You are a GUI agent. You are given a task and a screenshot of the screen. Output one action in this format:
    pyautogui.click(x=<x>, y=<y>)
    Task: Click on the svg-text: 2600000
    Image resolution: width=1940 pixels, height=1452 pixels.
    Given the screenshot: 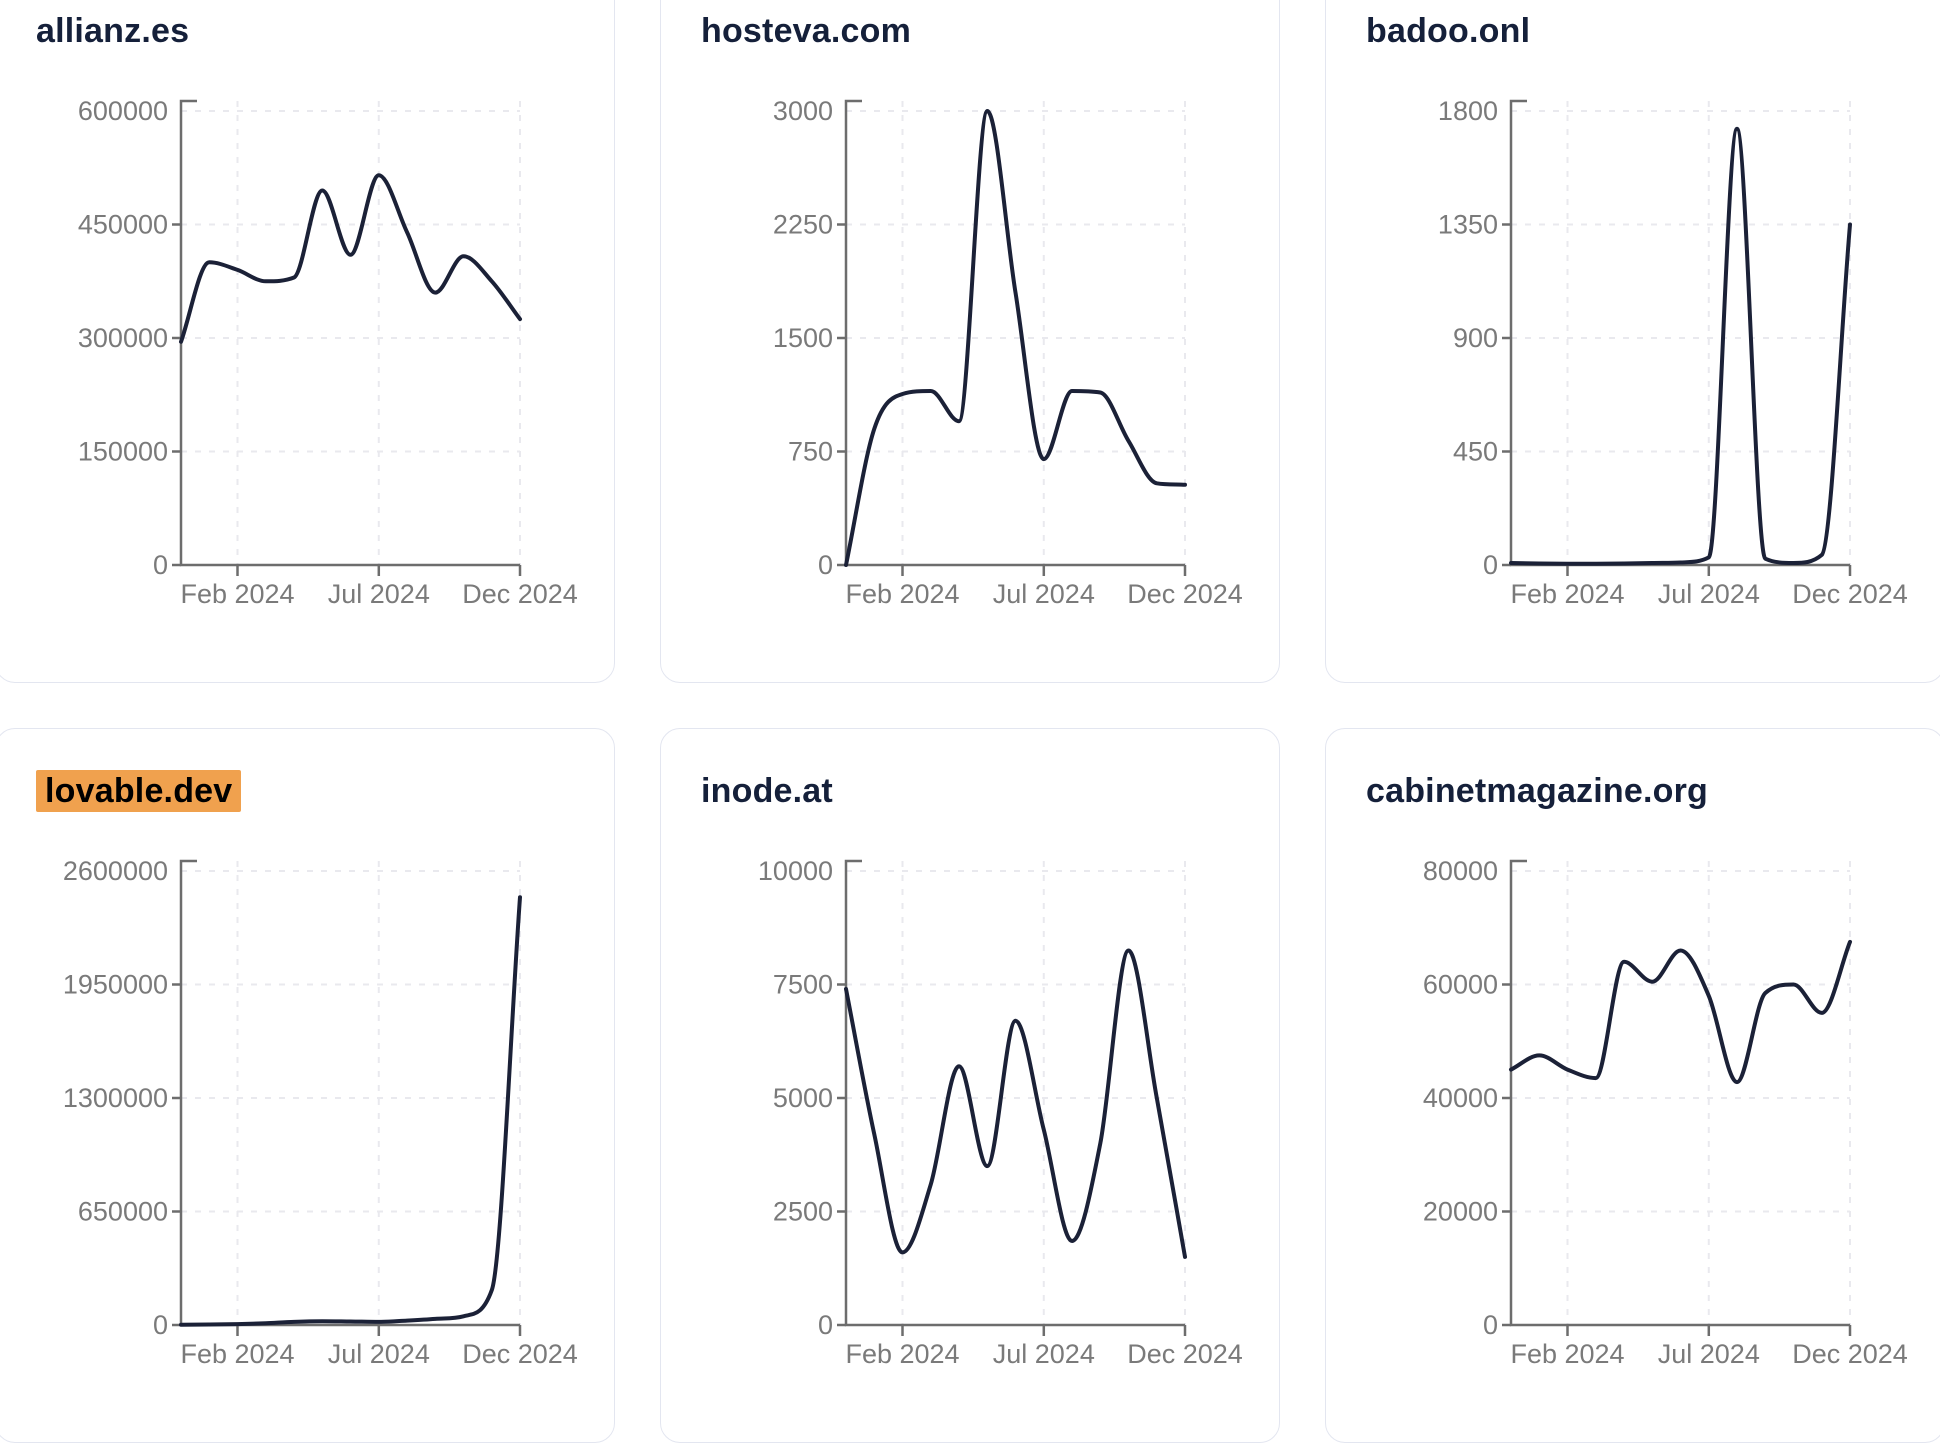 What is the action you would take?
    pyautogui.click(x=115, y=871)
    